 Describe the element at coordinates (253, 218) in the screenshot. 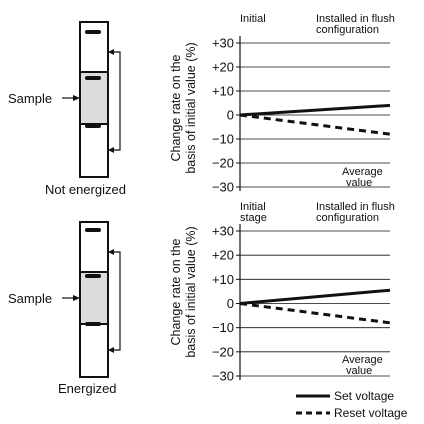

I see `annotation-stage: stage` at that location.